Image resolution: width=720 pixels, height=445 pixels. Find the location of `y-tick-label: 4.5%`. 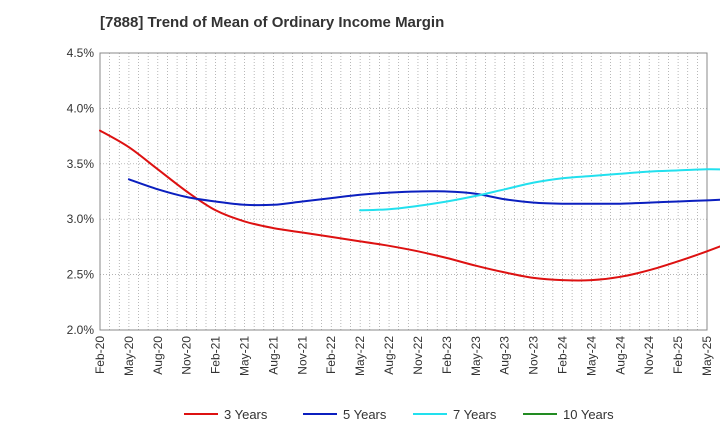

y-tick-label: 4.5% is located at coordinates (81, 53).